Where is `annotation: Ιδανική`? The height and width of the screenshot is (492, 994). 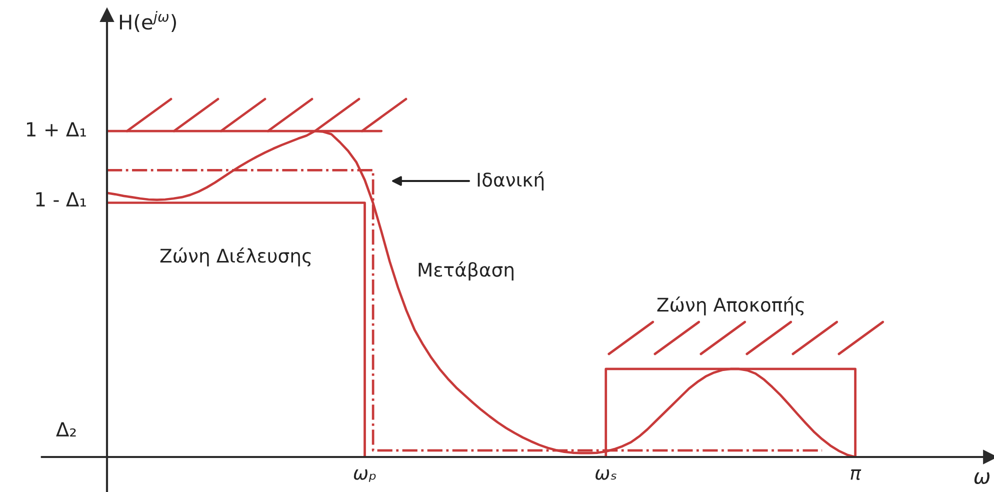
annotation: Ιδανική is located at coordinates (511, 181).